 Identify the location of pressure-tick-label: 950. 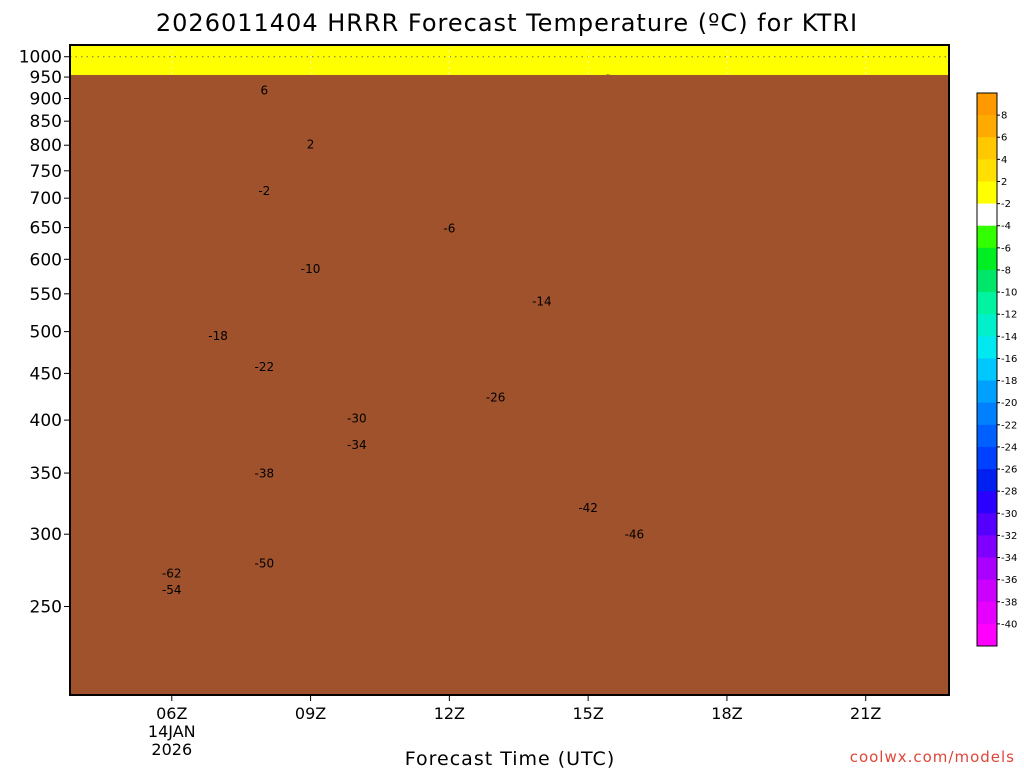
(46, 78).